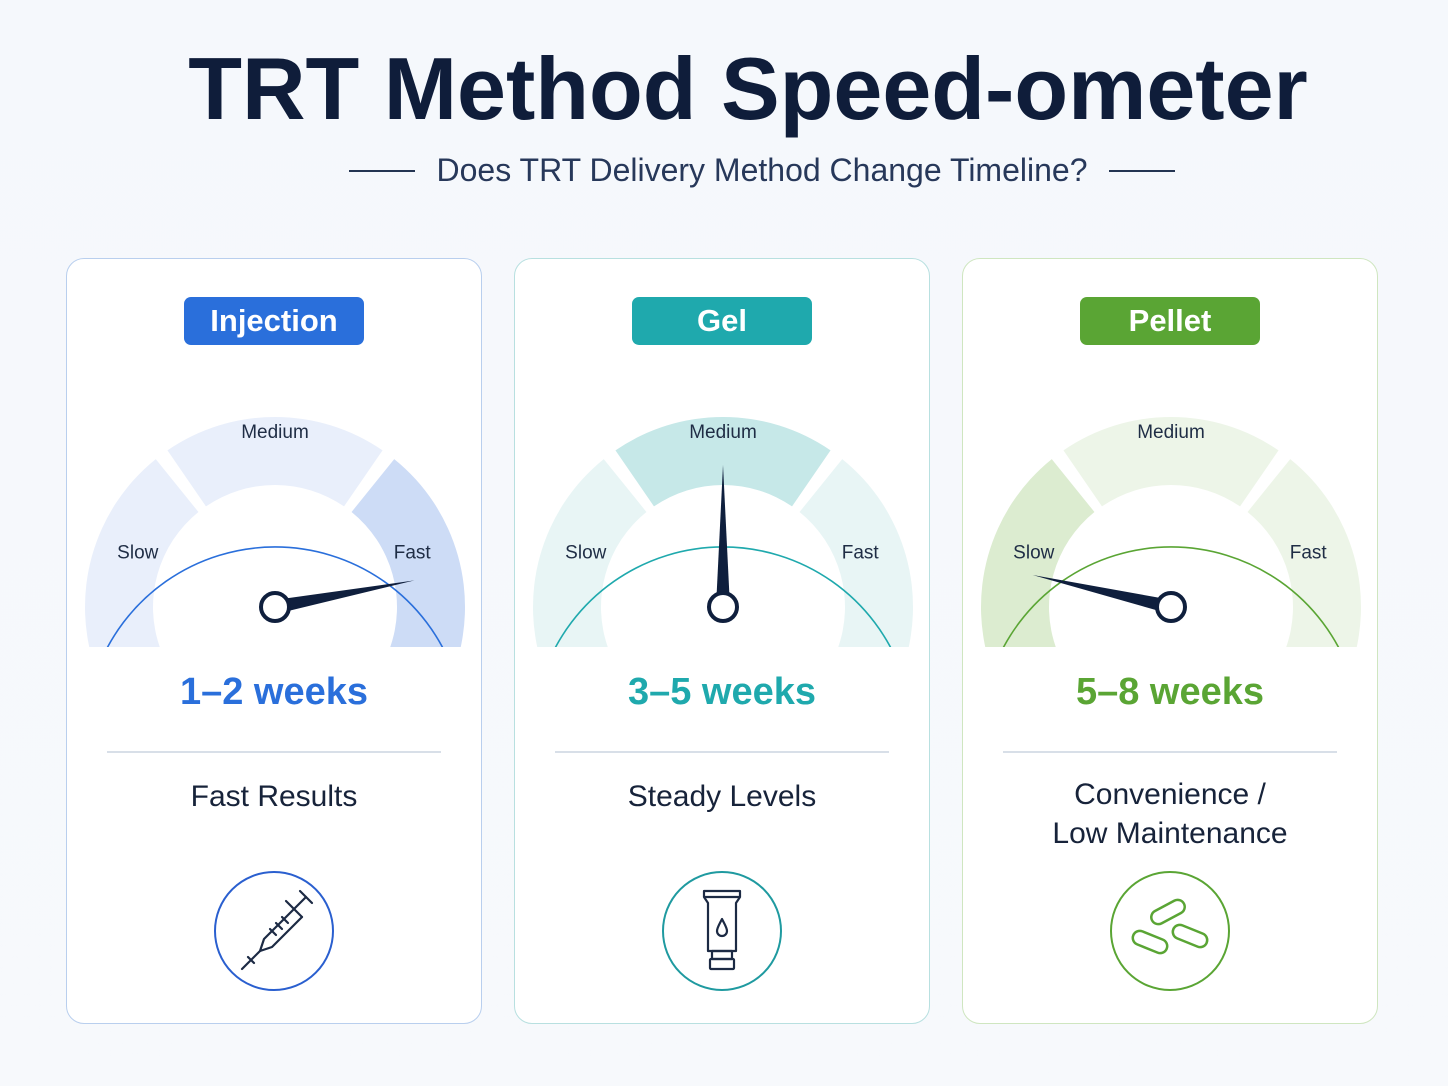 Image resolution: width=1448 pixels, height=1086 pixels. What do you see at coordinates (722, 931) in the screenshot?
I see `gel-tube-icon` at bounding box center [722, 931].